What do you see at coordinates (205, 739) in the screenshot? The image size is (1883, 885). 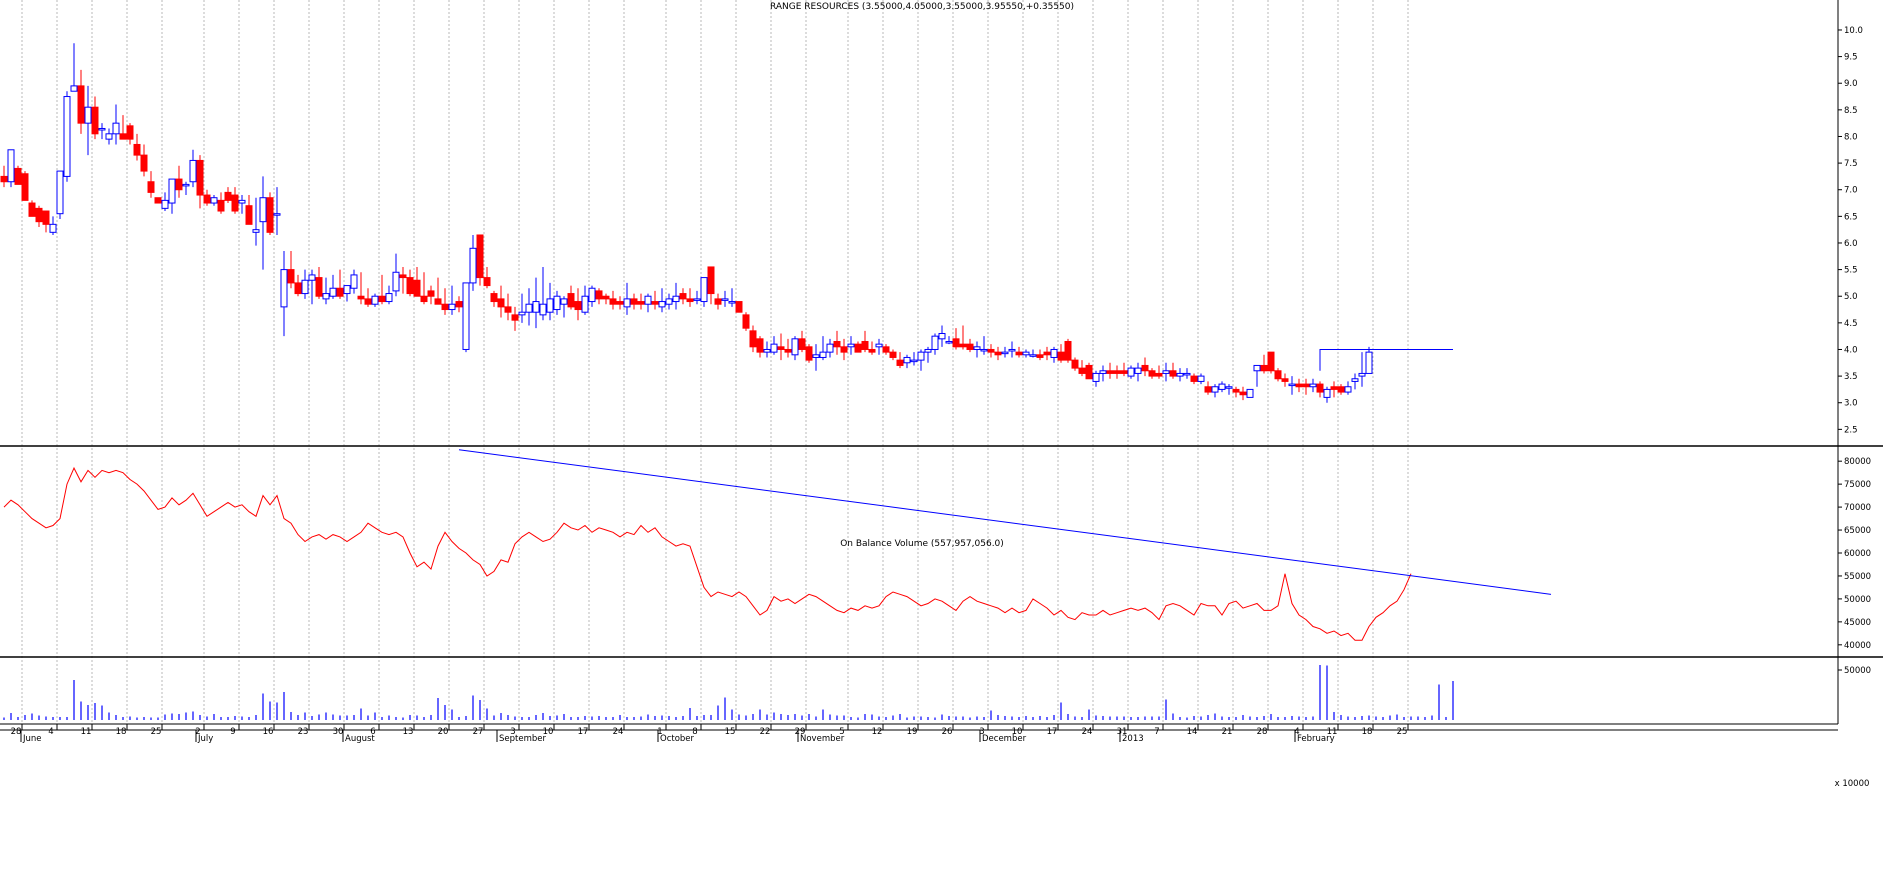 I see `month-label: July` at bounding box center [205, 739].